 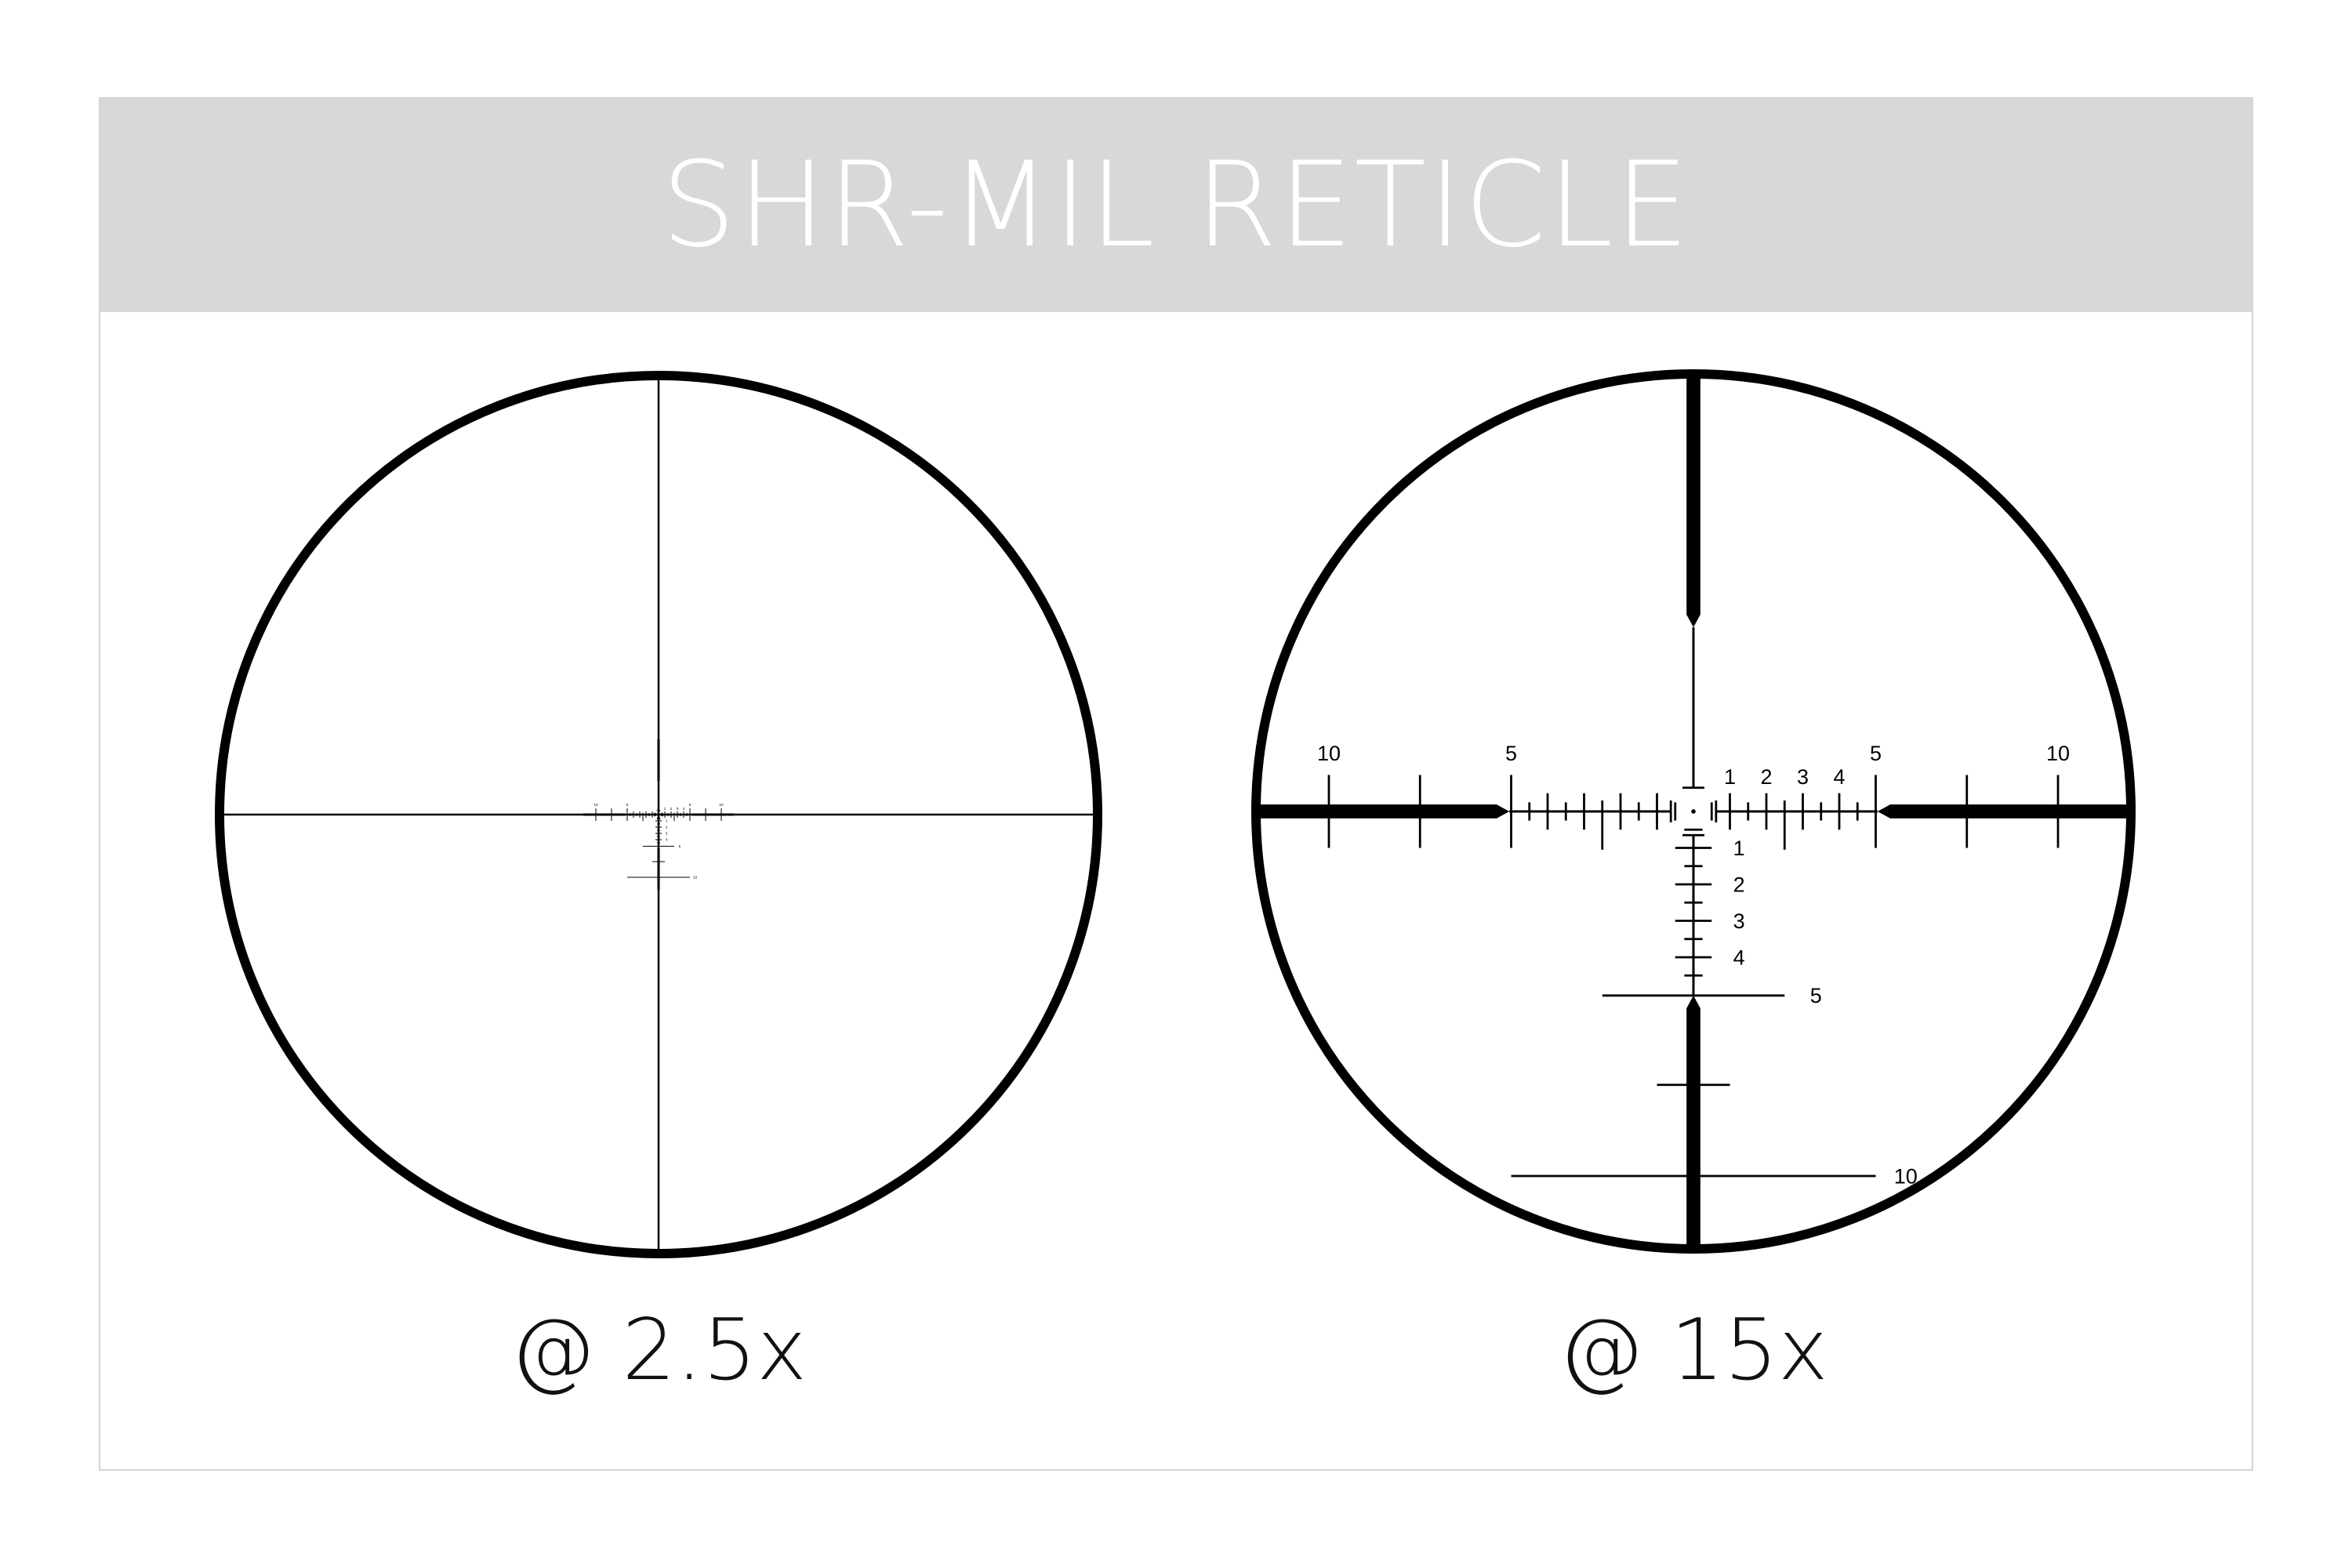 I want to click on header-bar: SHR-MIL RETICLE, so click(x=1176, y=205).